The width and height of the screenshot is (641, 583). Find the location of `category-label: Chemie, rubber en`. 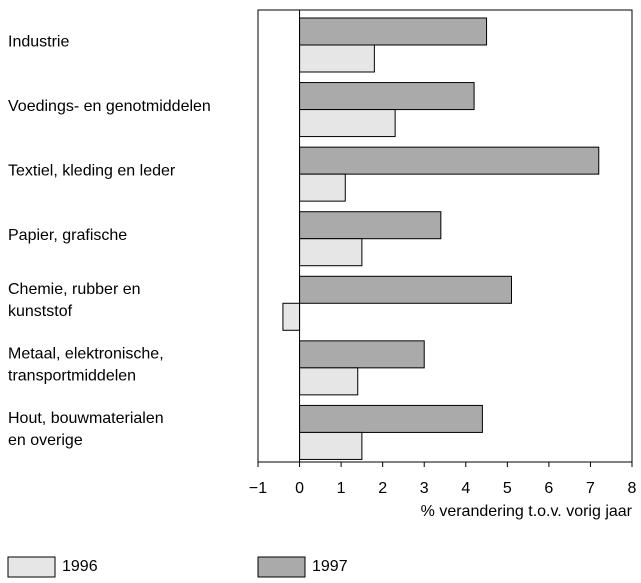

category-label: Chemie, rubber en is located at coordinates (74, 289).